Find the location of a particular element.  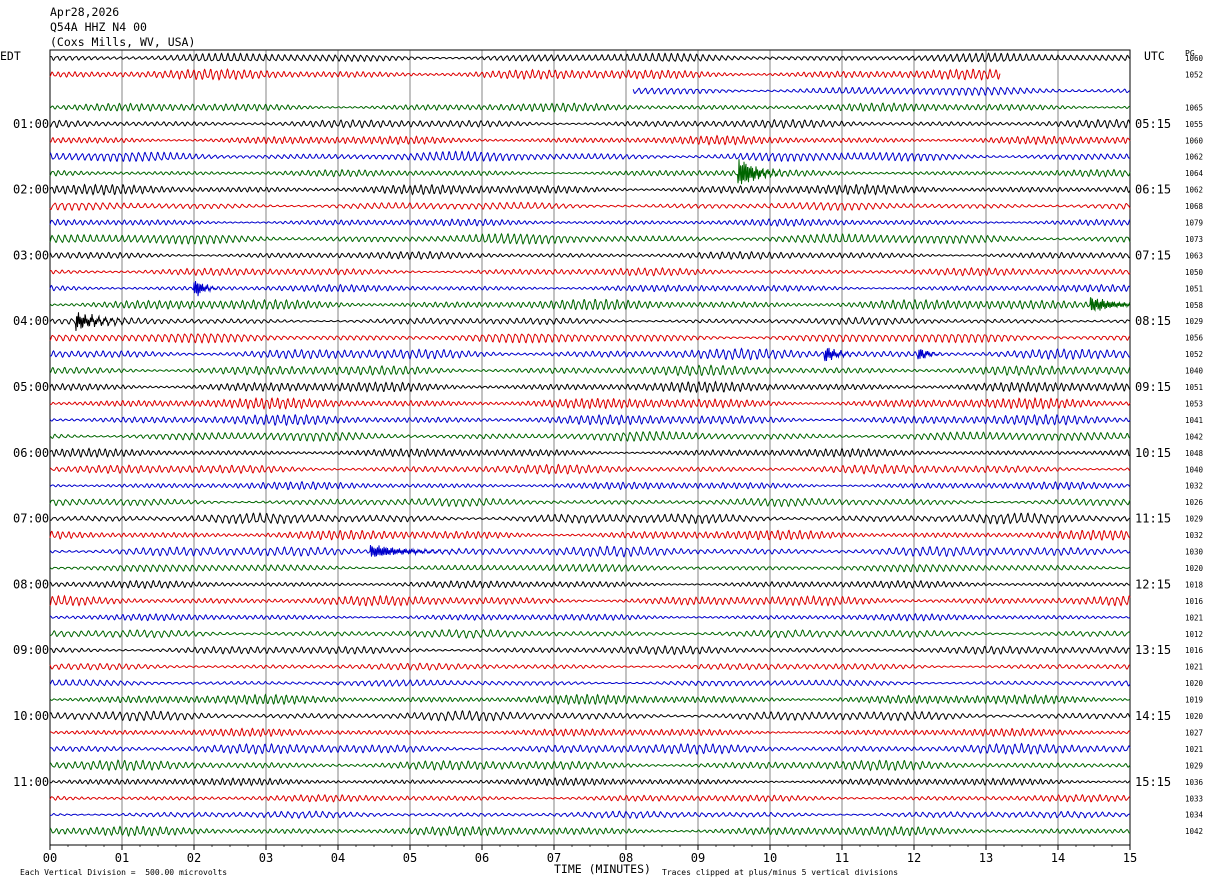

row-value: 1058 is located at coordinates (1194, 305).